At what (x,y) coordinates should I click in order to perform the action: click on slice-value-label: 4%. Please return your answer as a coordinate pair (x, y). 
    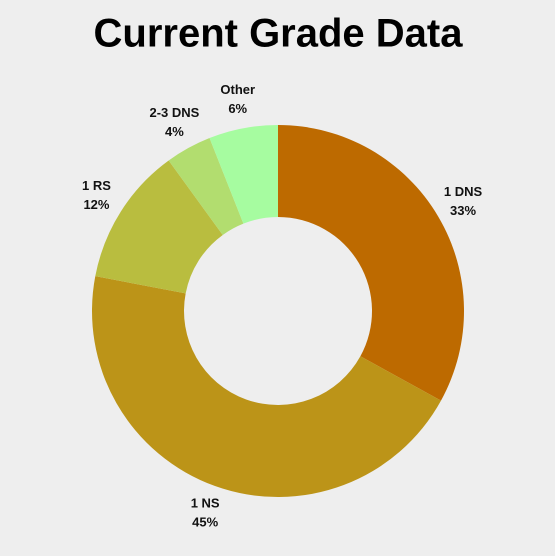
    Looking at the image, I should click on (174, 131).